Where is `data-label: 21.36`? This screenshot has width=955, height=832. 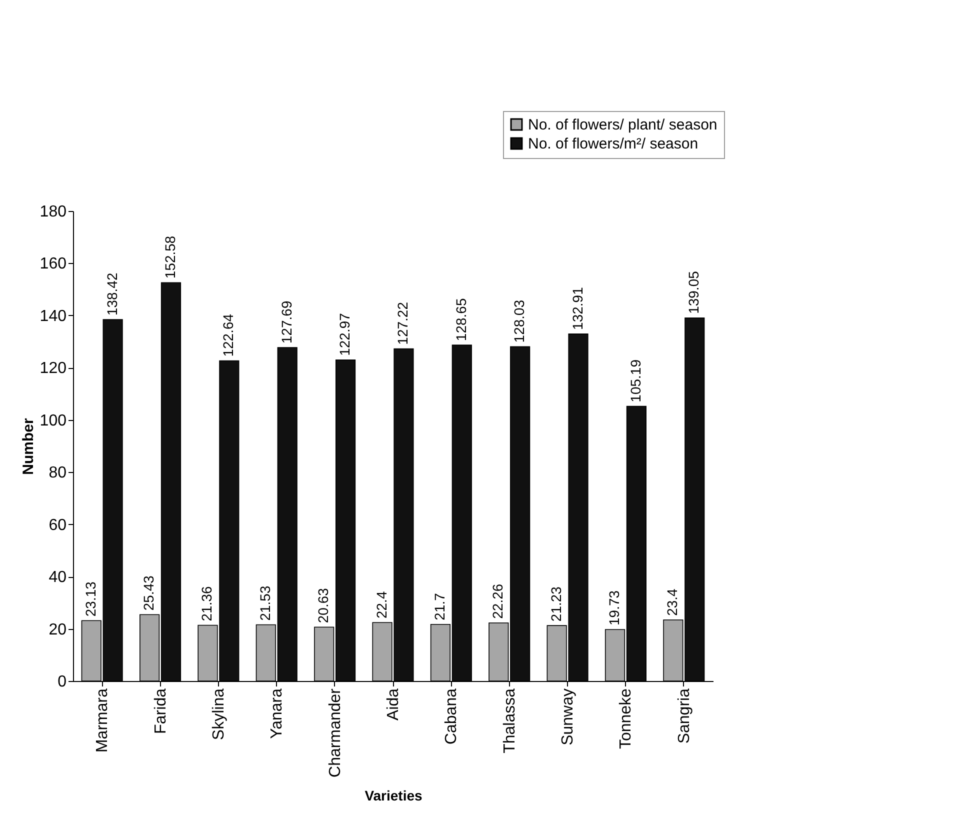
data-label: 21.36 is located at coordinates (206, 604).